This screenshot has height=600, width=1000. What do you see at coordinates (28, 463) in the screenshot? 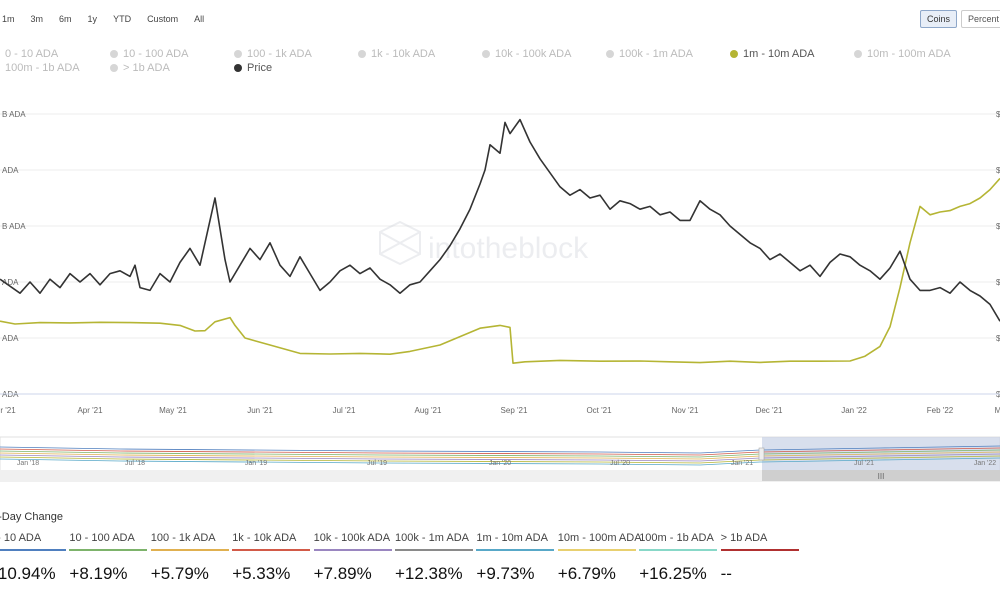
I see `navigator-tick-label: Jan '18` at bounding box center [28, 463].